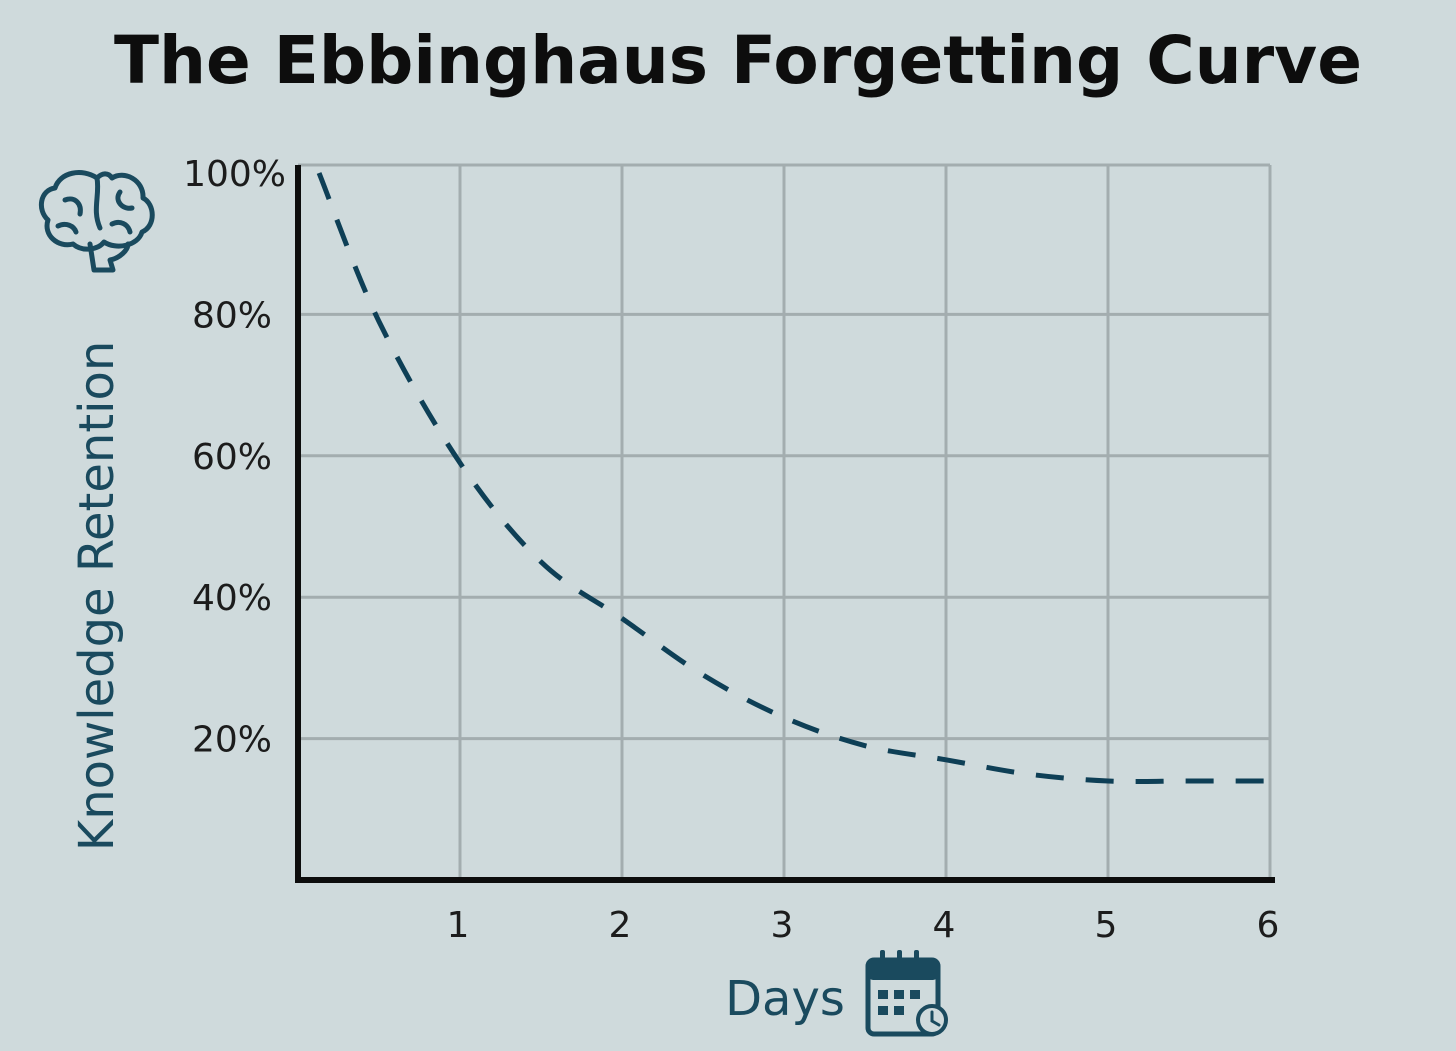  Describe the element at coordinates (782, 925) in the screenshot. I see `x-tick-label: 3` at that location.